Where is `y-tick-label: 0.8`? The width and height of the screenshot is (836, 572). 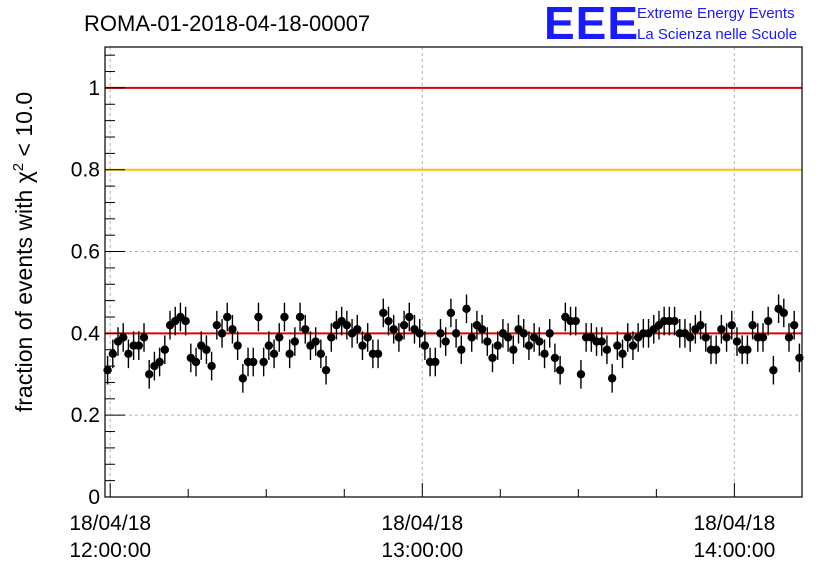
y-tick-label: 0.8 is located at coordinates (85, 170).